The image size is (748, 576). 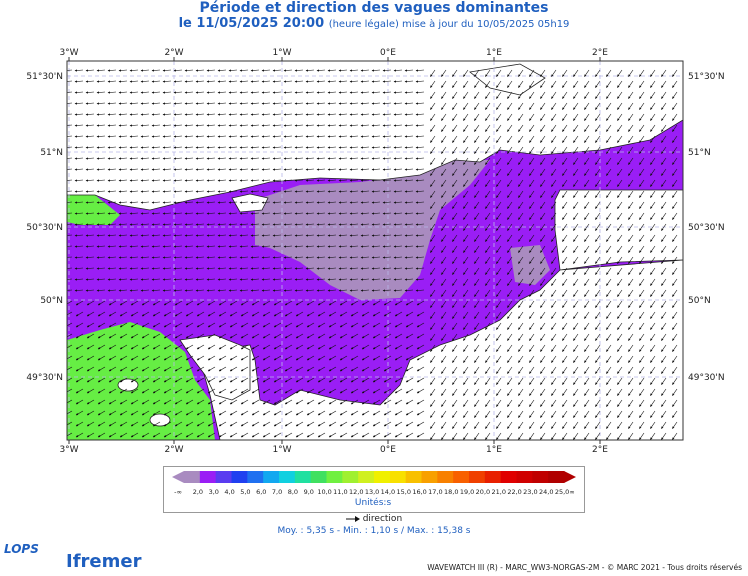 I want to click on lat-tick-right: 50°N, so click(x=699, y=301).